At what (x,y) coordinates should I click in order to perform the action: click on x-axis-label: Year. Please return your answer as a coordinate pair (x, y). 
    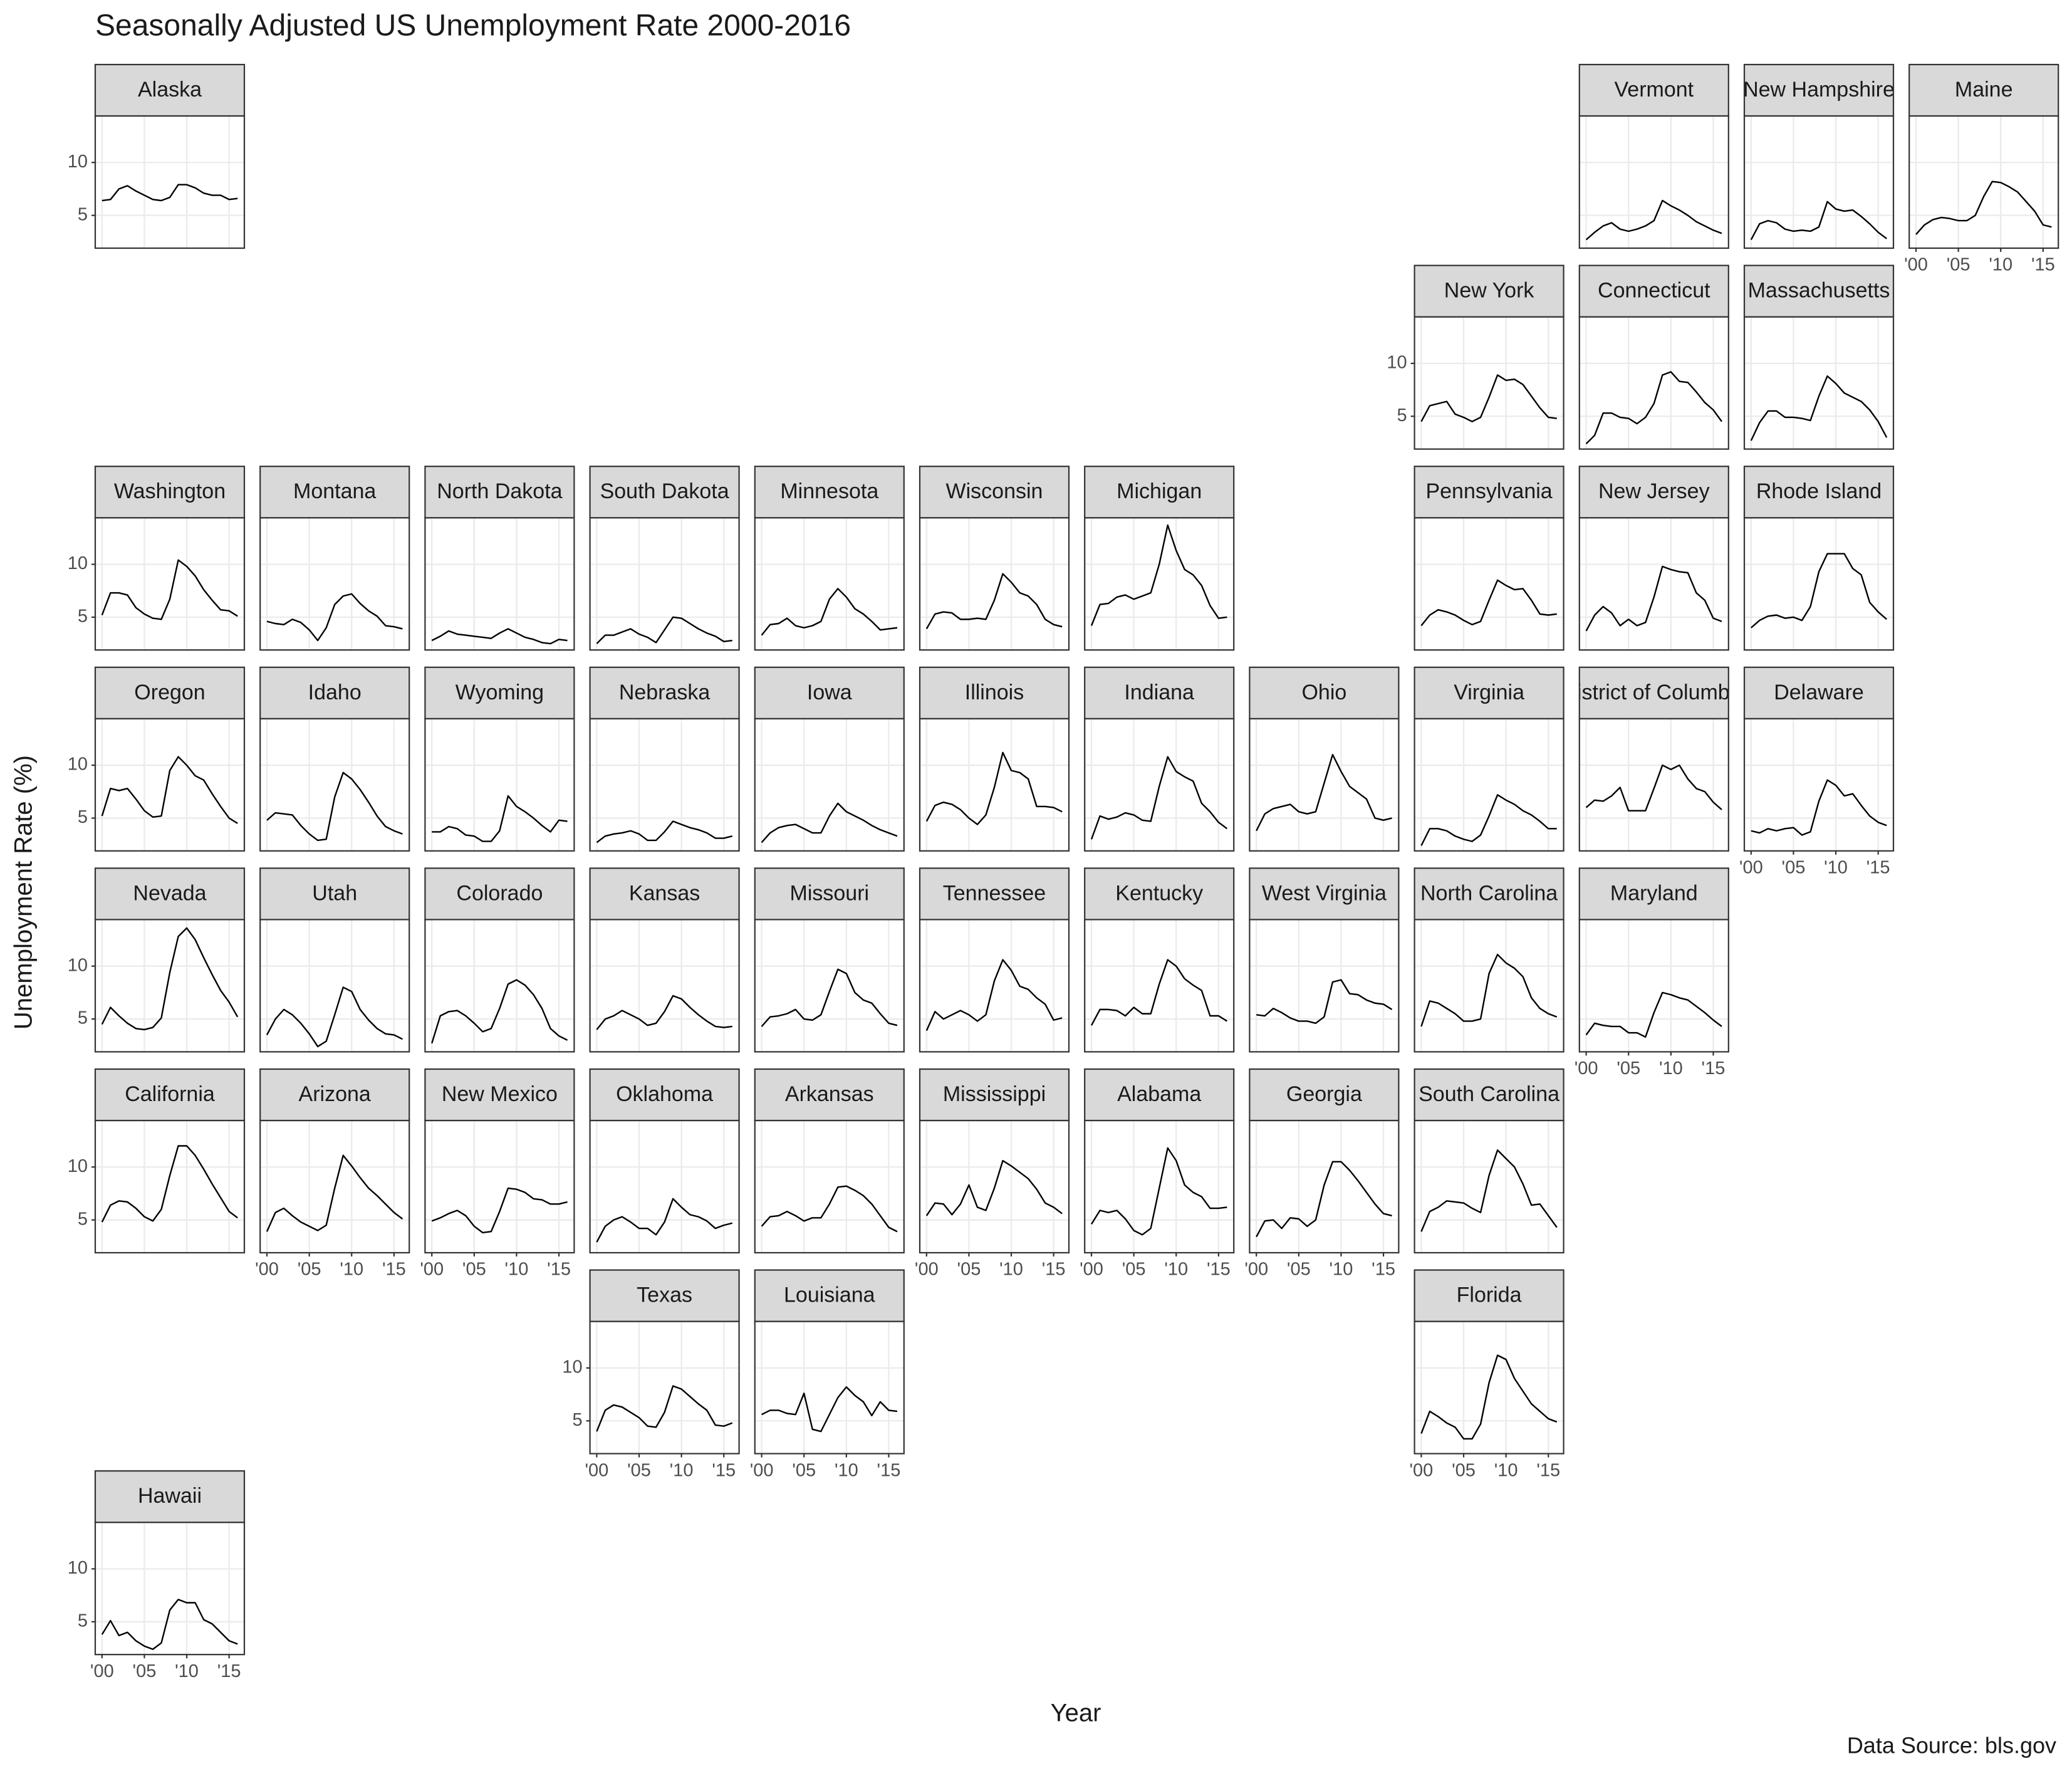
    Looking at the image, I should click on (1076, 1713).